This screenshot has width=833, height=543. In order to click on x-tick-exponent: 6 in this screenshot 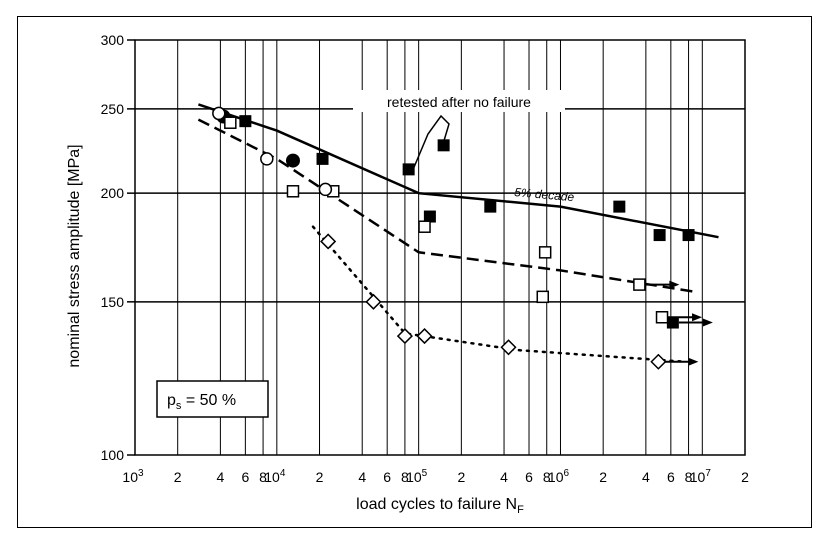, I will do `click(566, 473)`.